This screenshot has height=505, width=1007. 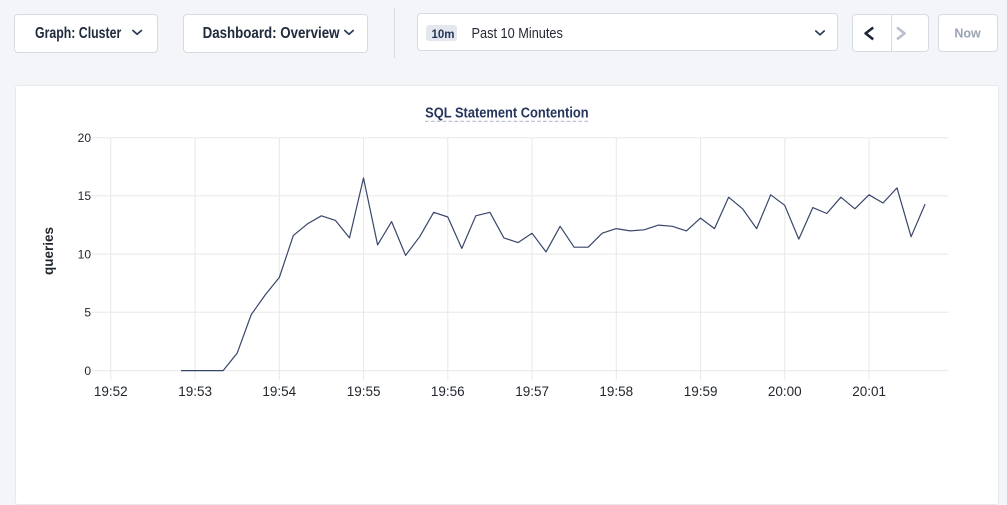 I want to click on svg-text: 19:52, so click(x=111, y=391).